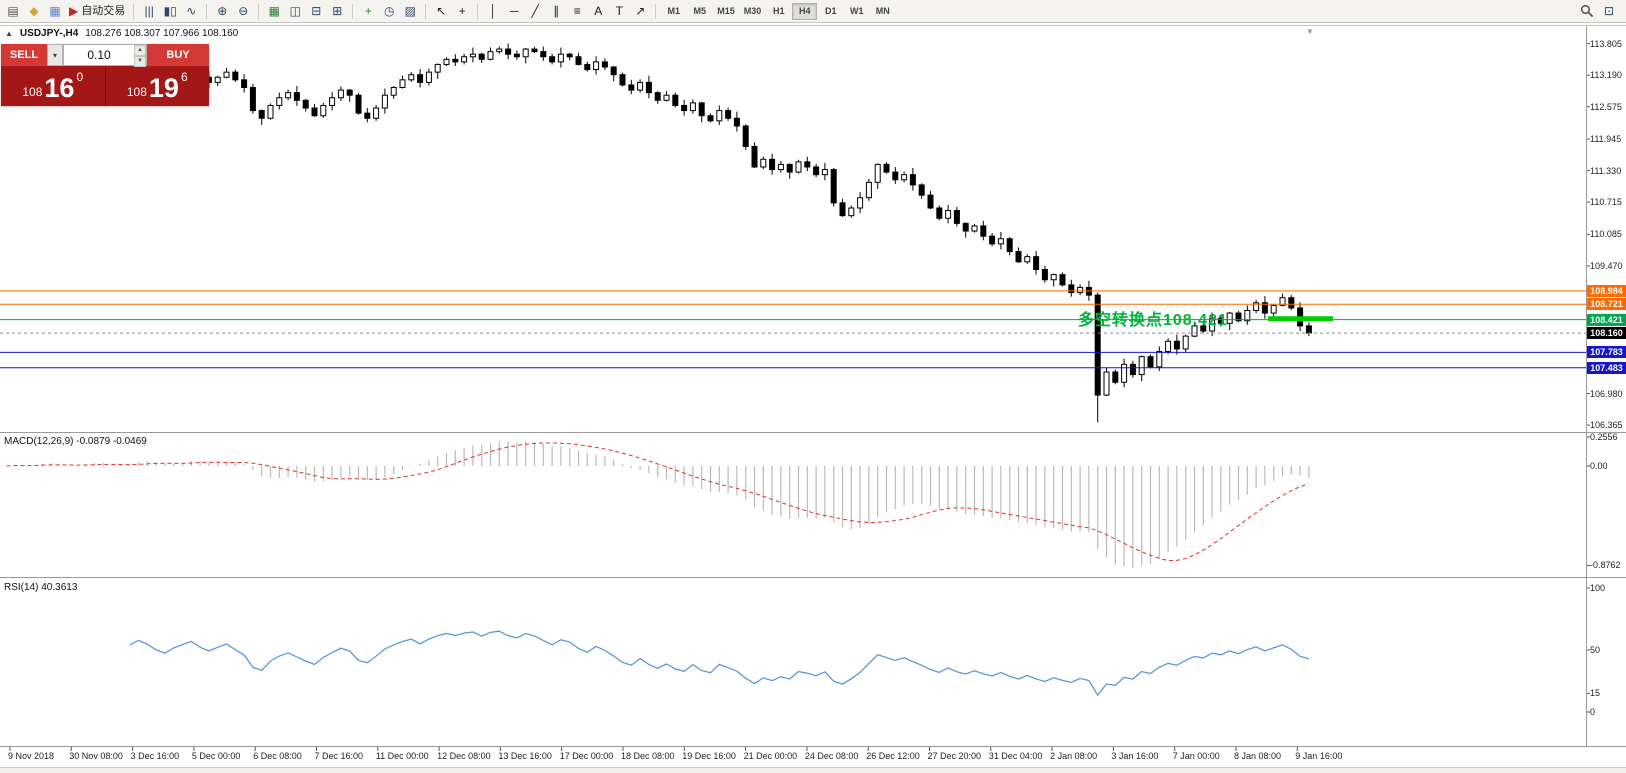 The width and height of the screenshot is (1626, 773). I want to click on add-indicator-icon: +, so click(368, 11).